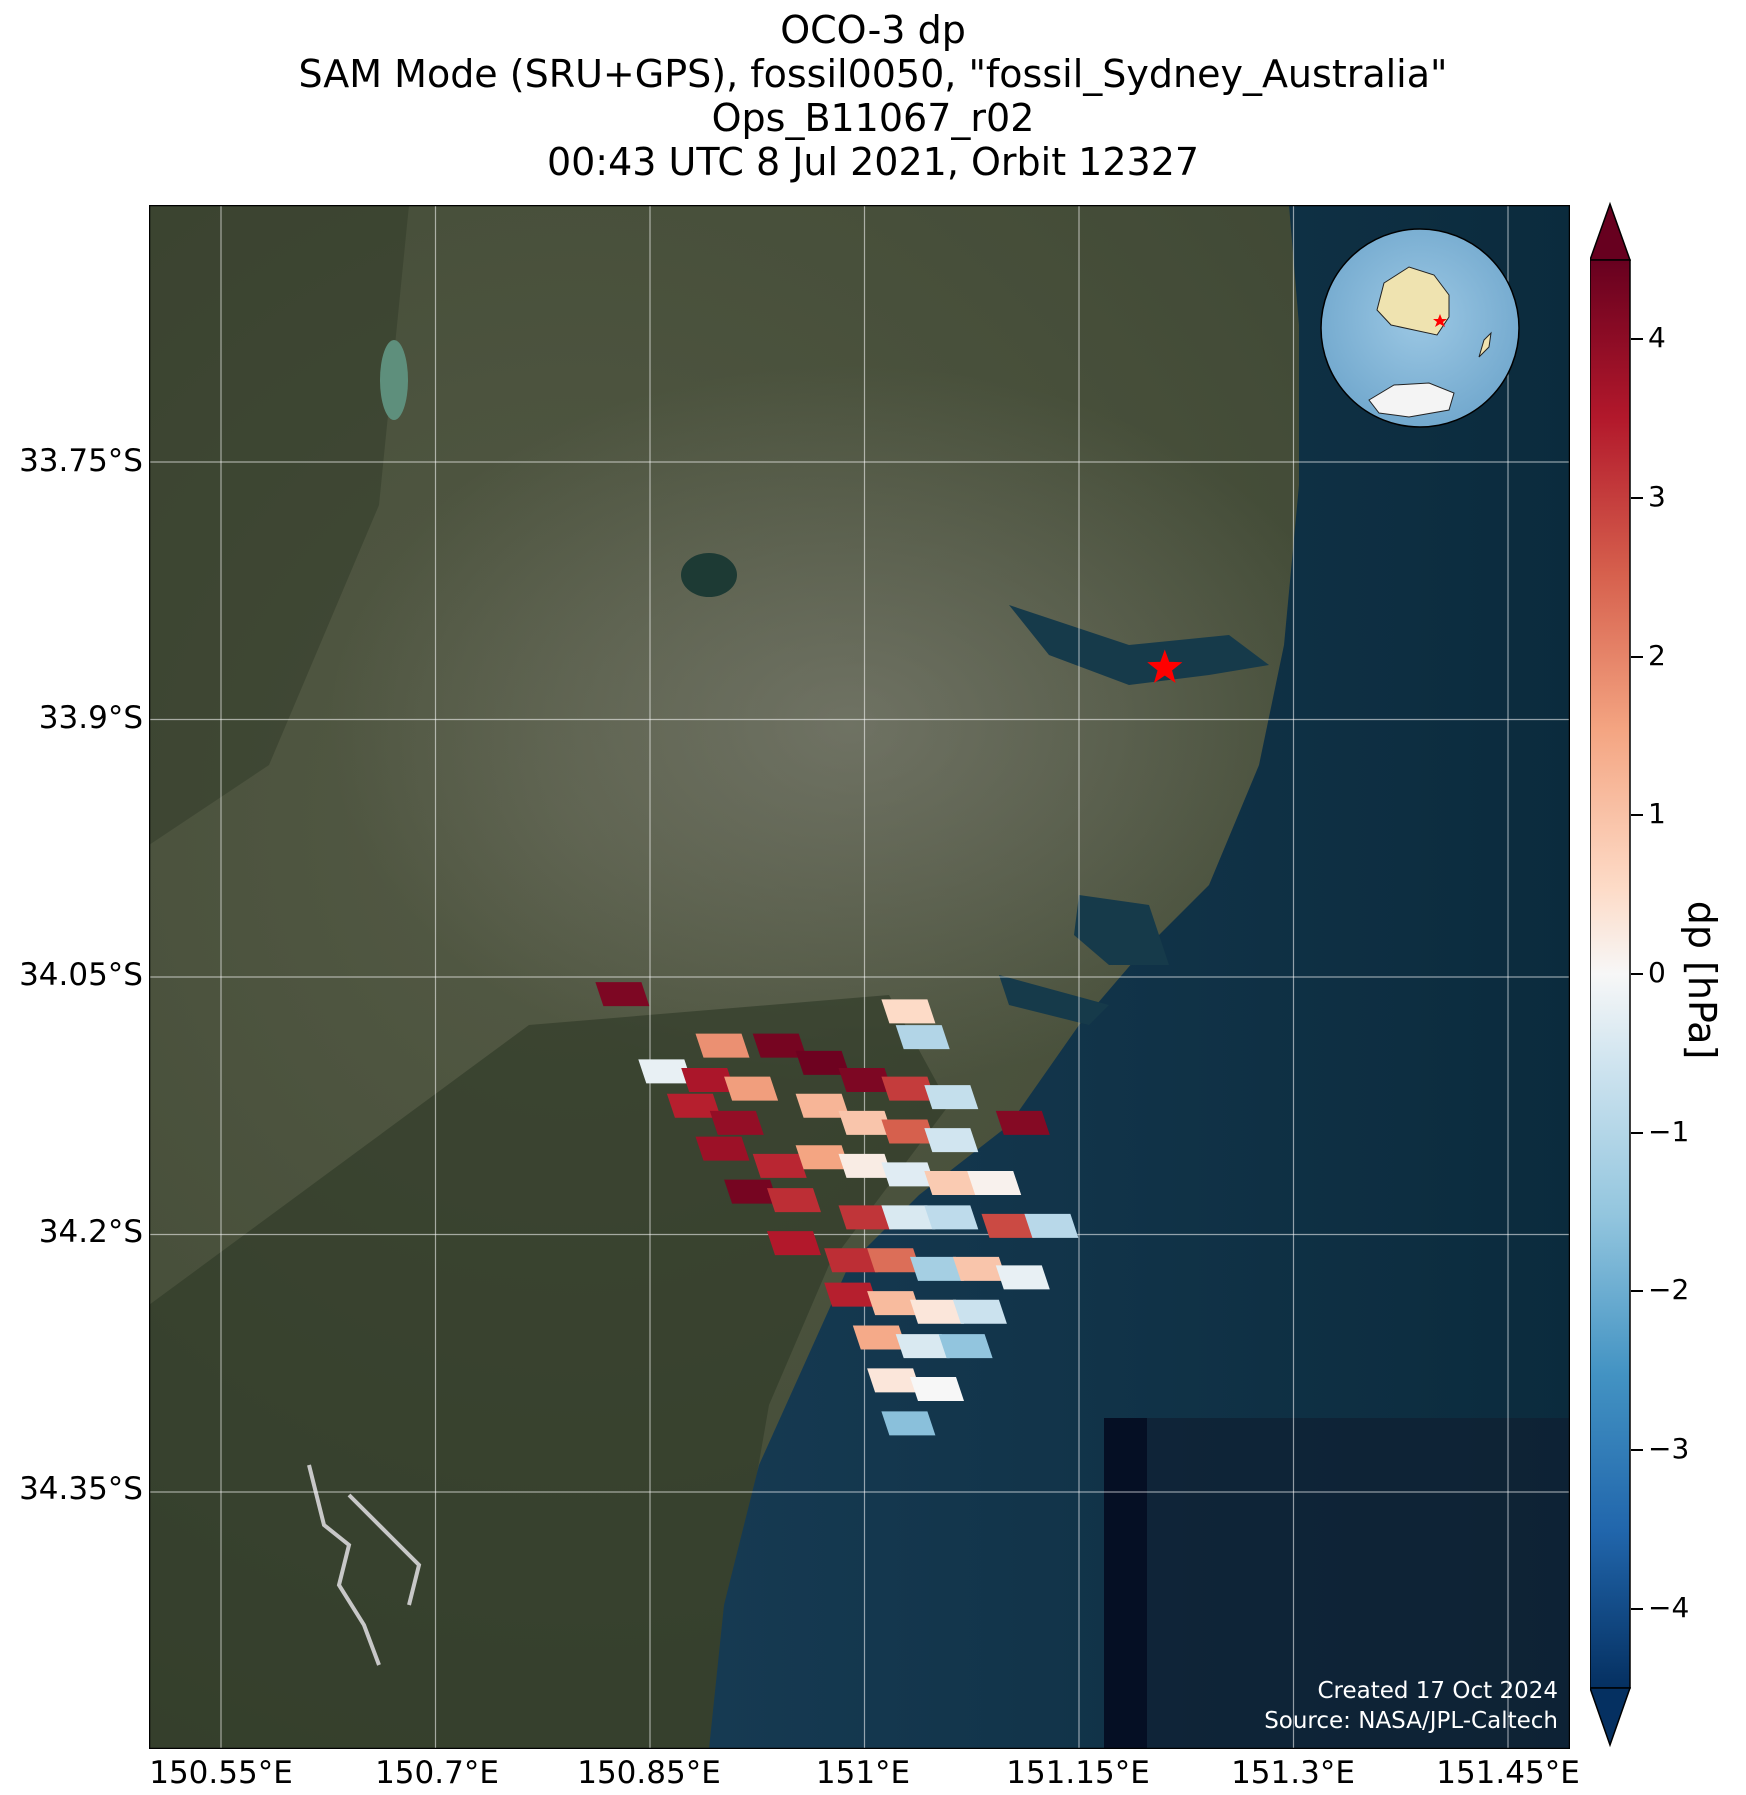 Image resolution: width=1746 pixels, height=1795 pixels. What do you see at coordinates (1054, 1000) in the screenshot?
I see `port-hacking` at bounding box center [1054, 1000].